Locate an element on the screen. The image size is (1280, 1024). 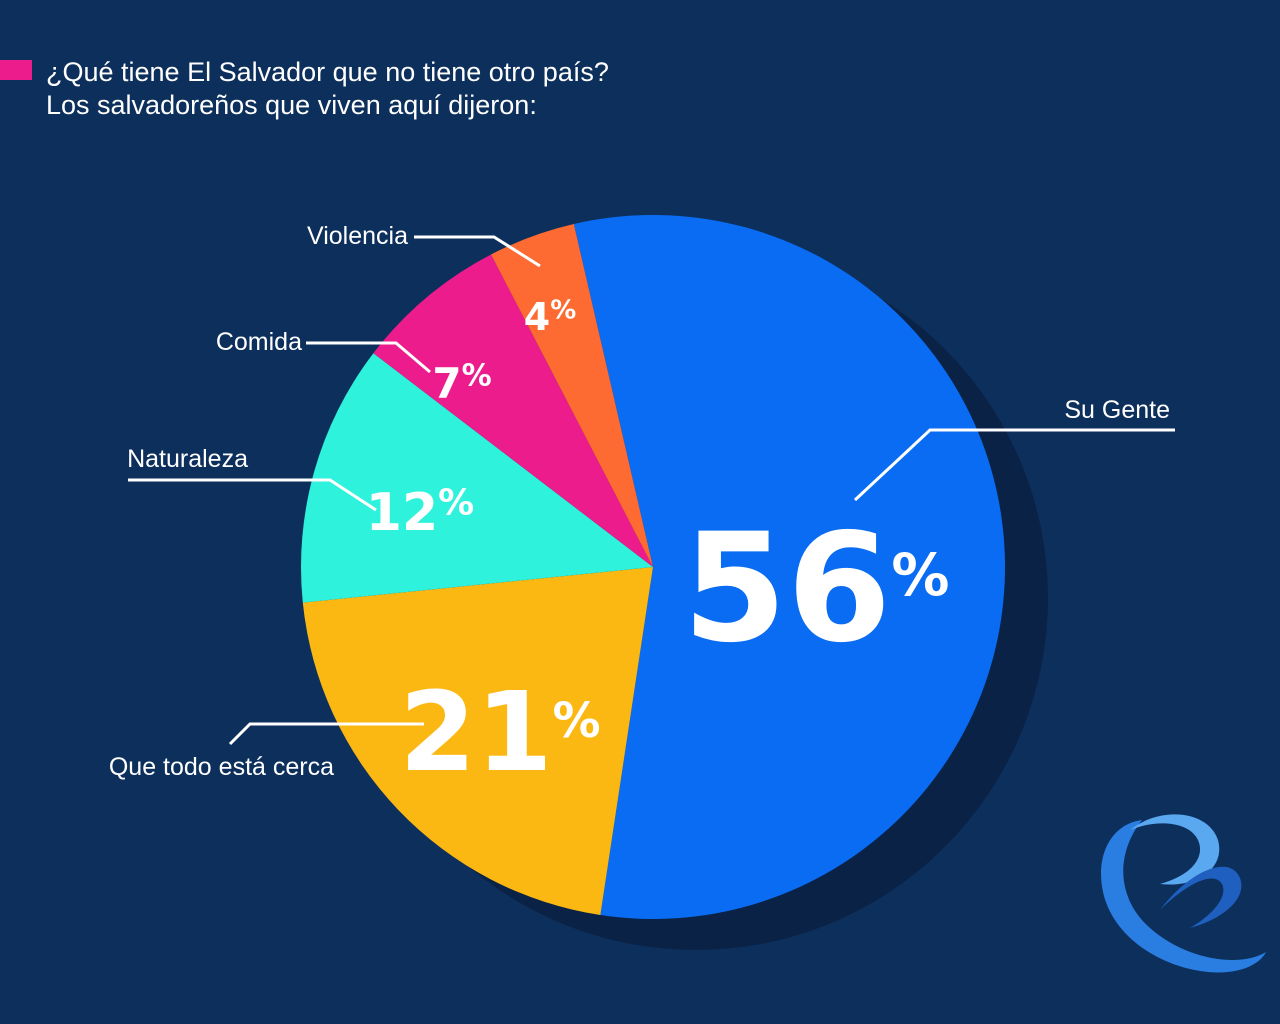
percent-label-violencia: 4% is located at coordinates (550, 317).